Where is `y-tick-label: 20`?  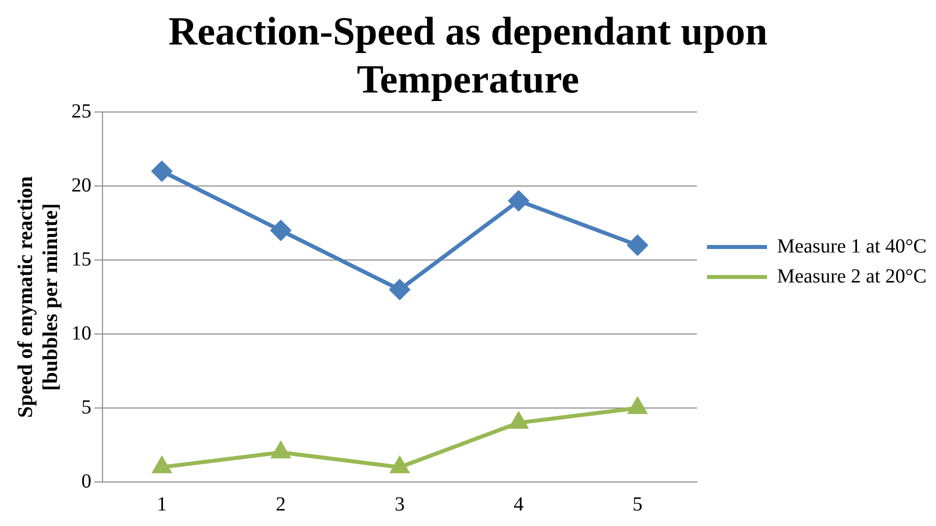
y-tick-label: 20 is located at coordinates (81, 185).